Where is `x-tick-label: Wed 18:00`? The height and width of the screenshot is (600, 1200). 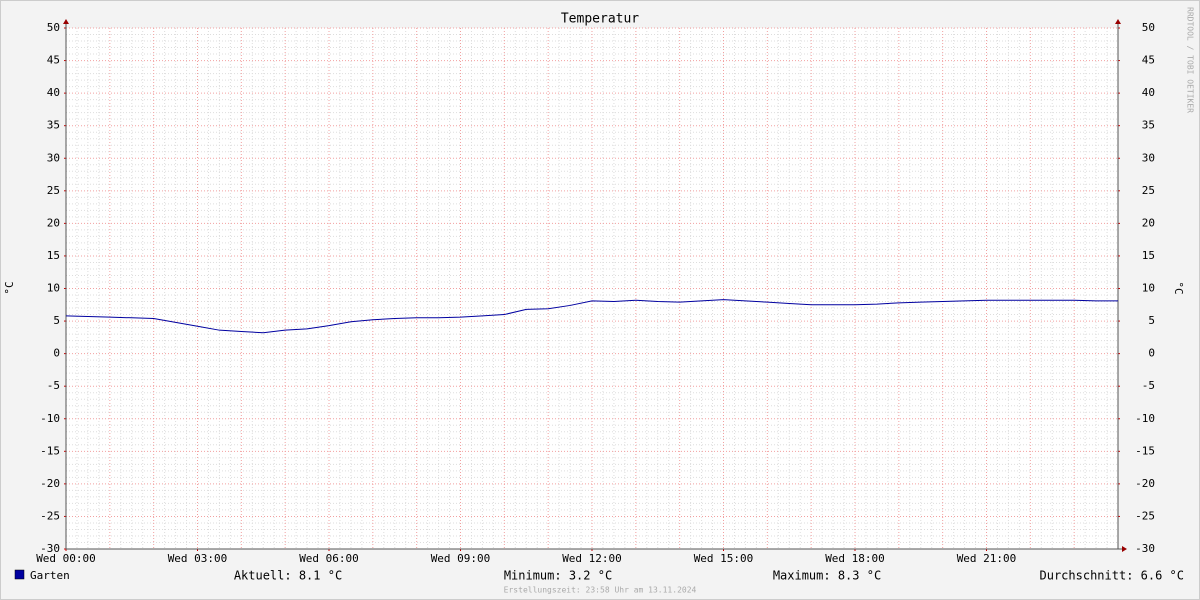 x-tick-label: Wed 18:00 is located at coordinates (855, 558).